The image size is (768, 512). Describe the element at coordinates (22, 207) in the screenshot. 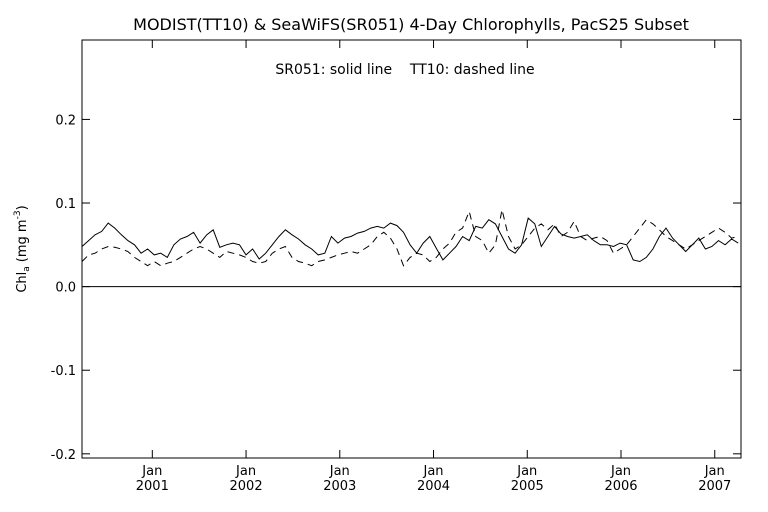

I see `y-label-close: )` at that location.